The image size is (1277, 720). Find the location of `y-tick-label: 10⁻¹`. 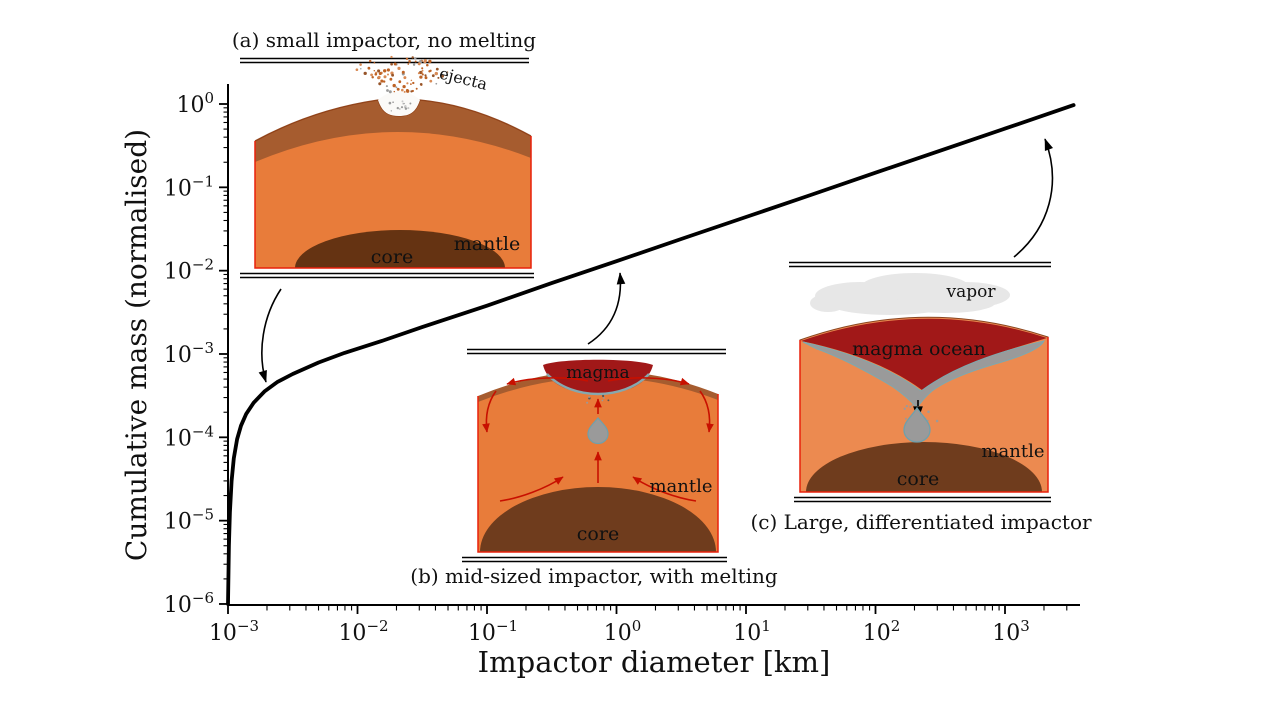

y-tick-label: 10⁻¹ is located at coordinates (189, 186).